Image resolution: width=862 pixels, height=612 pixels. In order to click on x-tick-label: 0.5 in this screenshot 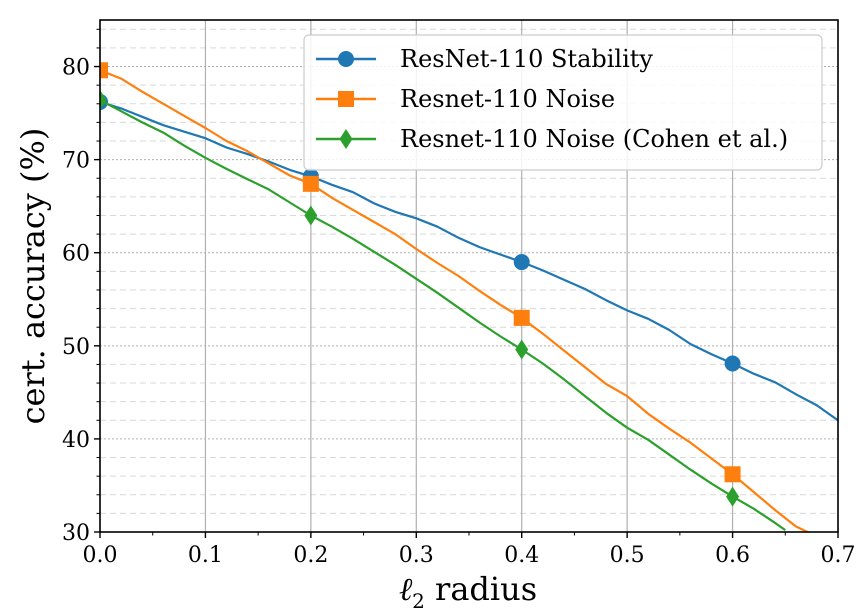, I will do `click(627, 555)`.